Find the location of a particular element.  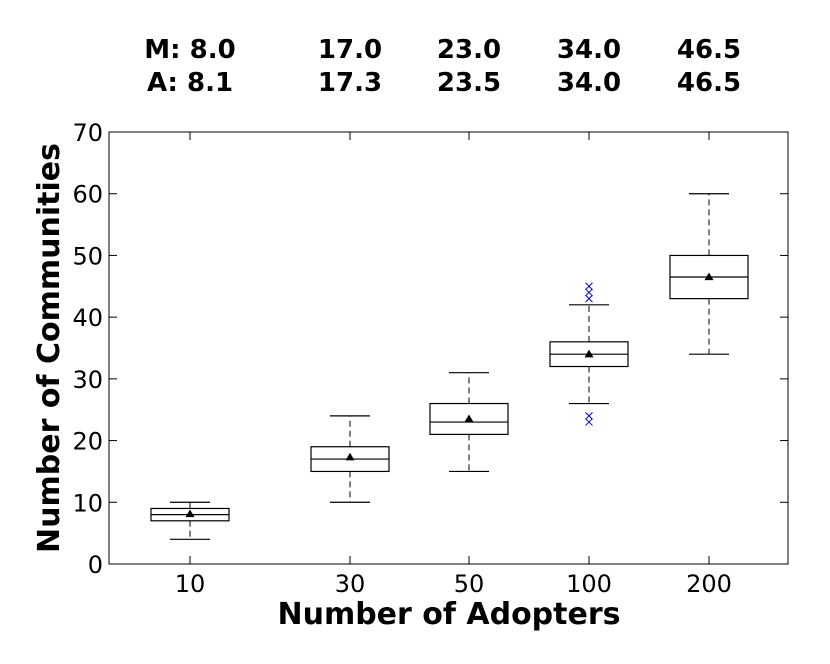

median-label-100: 34.0 is located at coordinates (589, 50).